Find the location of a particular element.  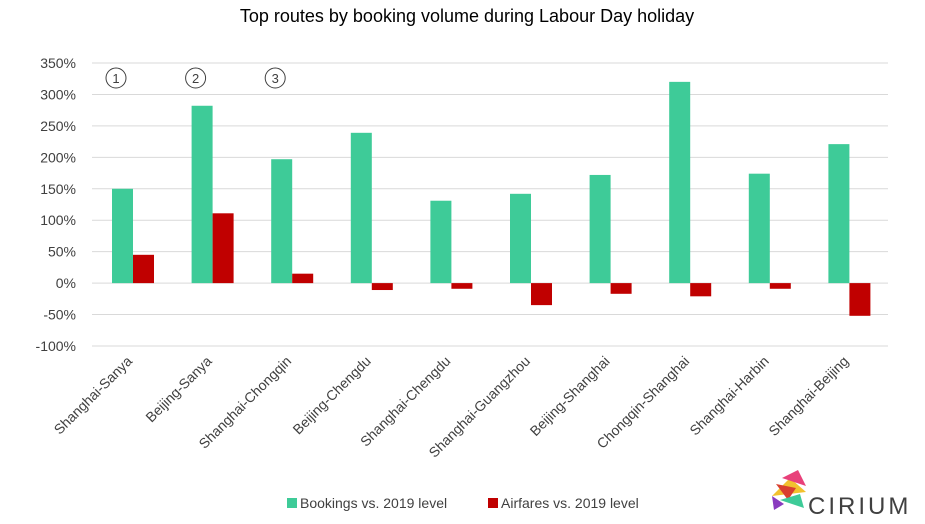

cirium-logo: CIRIUM is located at coordinates (841, 495).